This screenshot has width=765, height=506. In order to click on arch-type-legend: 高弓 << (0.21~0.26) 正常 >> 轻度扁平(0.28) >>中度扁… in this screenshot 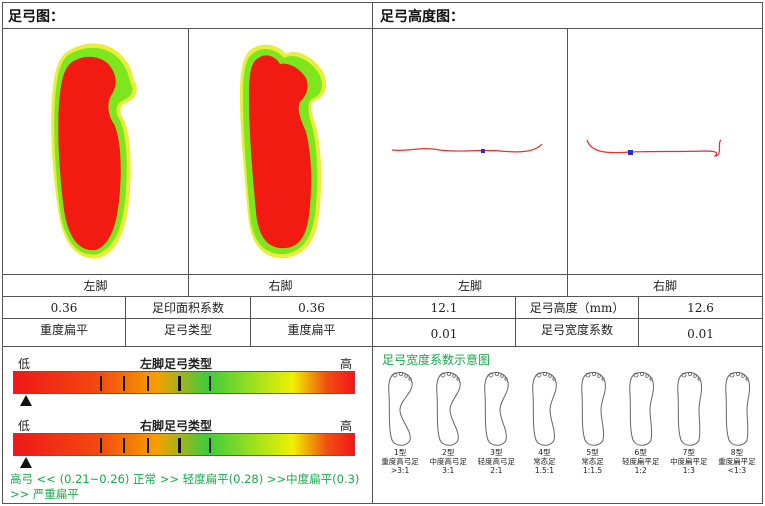, I will do `click(185, 486)`.